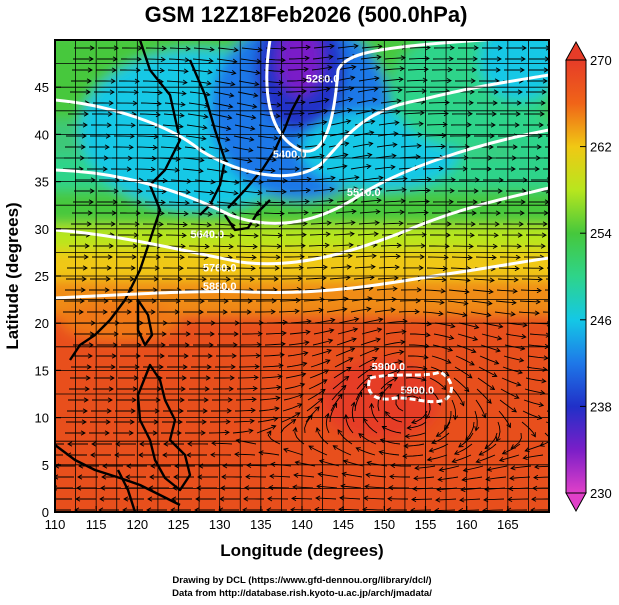 The height and width of the screenshot is (605, 619). I want to click on x-axis-ticks: 110 115 120 125 130 135 140 145 150 155 160 165, so click(282, 519).